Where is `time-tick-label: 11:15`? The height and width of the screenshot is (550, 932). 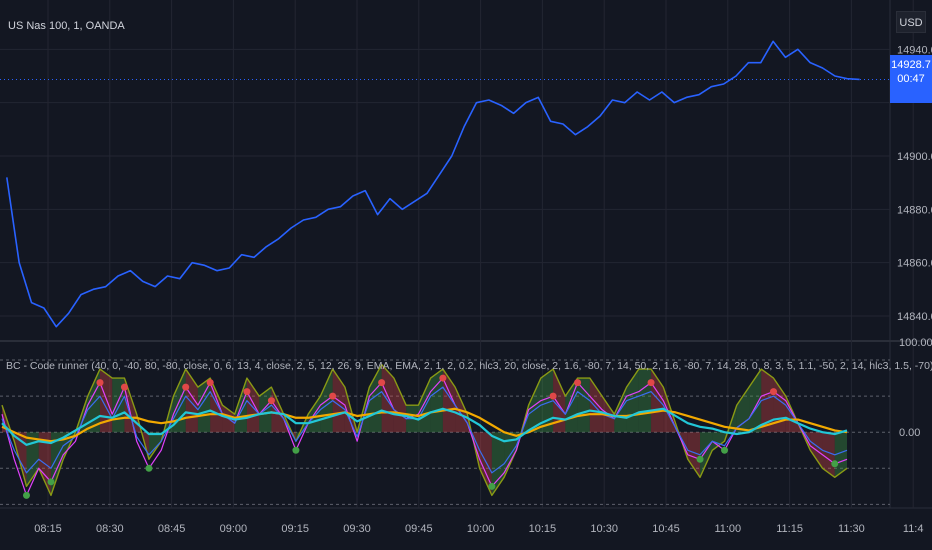 time-tick-label: 11:15 is located at coordinates (789, 529).